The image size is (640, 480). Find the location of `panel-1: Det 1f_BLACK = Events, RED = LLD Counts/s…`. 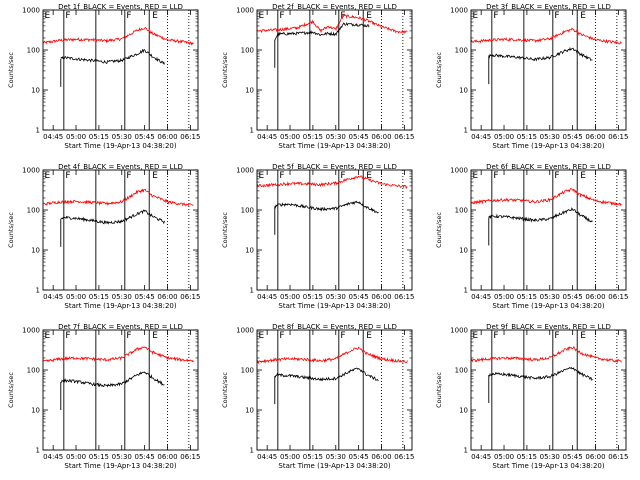

panel-1: Det 1f_BLACK = Events, RED = LLD Counts/s… is located at coordinates (103, 76).